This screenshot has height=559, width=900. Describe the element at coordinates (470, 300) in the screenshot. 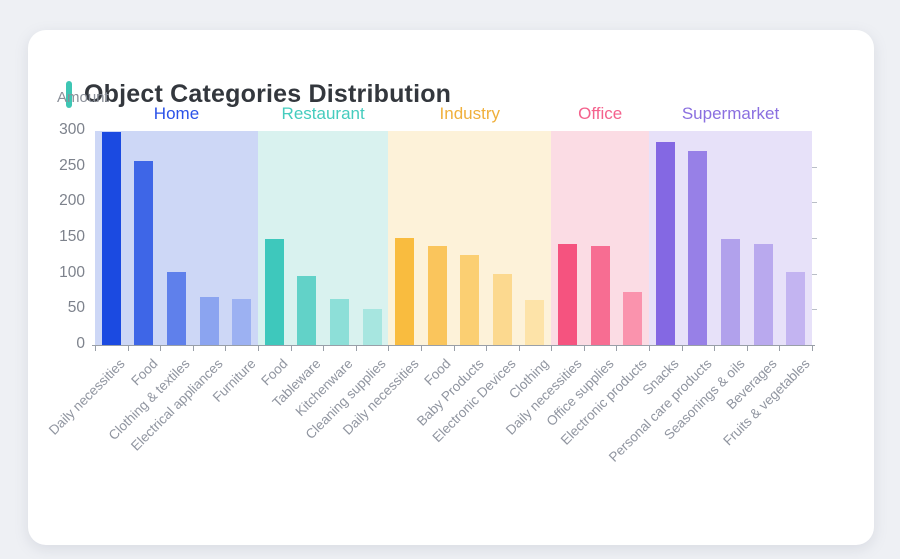

I see `bar-baby-products` at that location.